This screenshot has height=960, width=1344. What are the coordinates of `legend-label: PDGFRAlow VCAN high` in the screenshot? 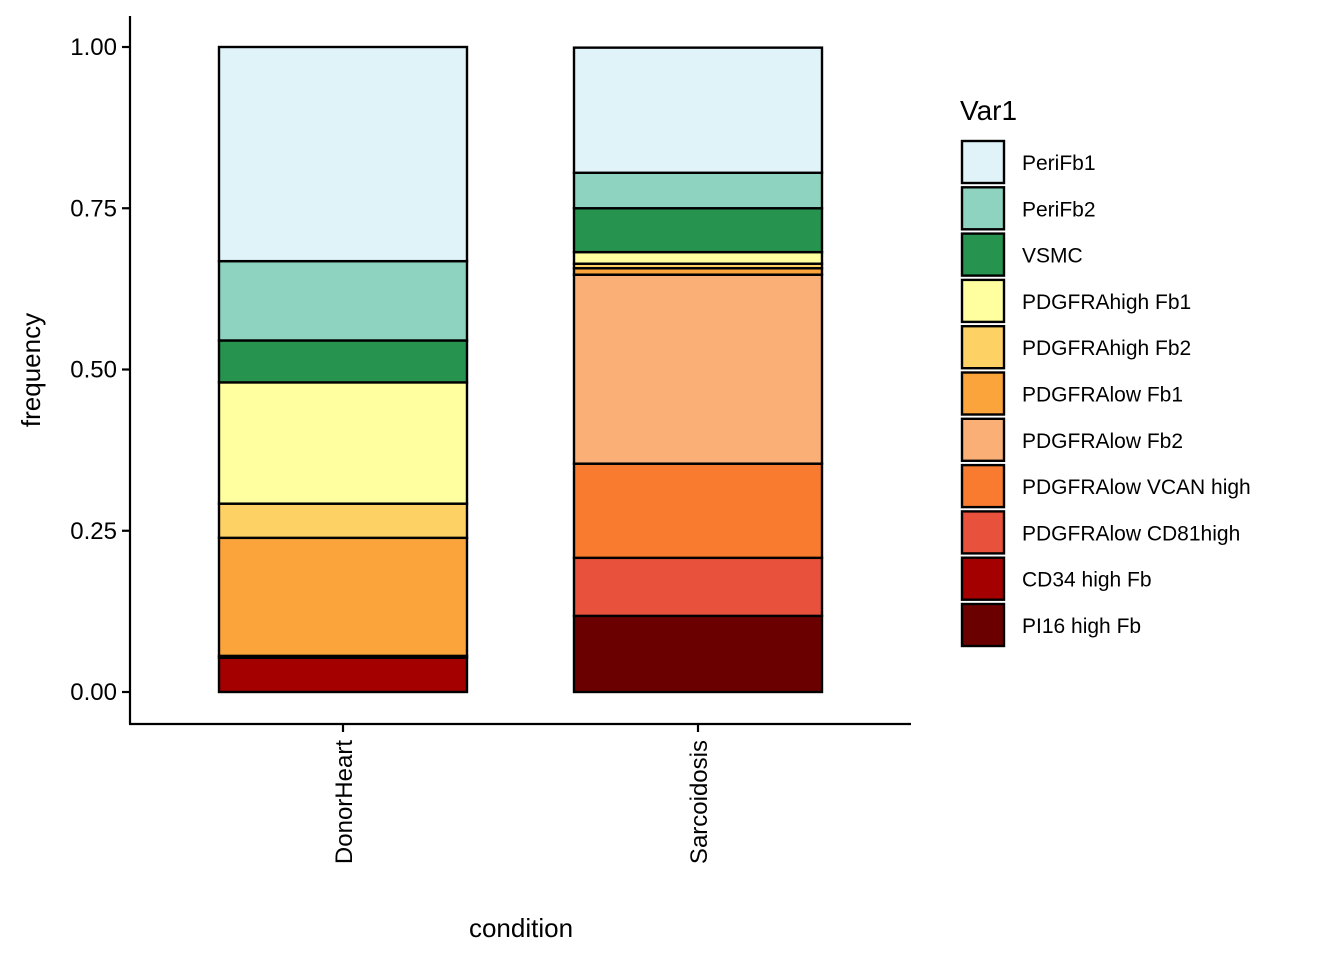 It's located at (1136, 487).